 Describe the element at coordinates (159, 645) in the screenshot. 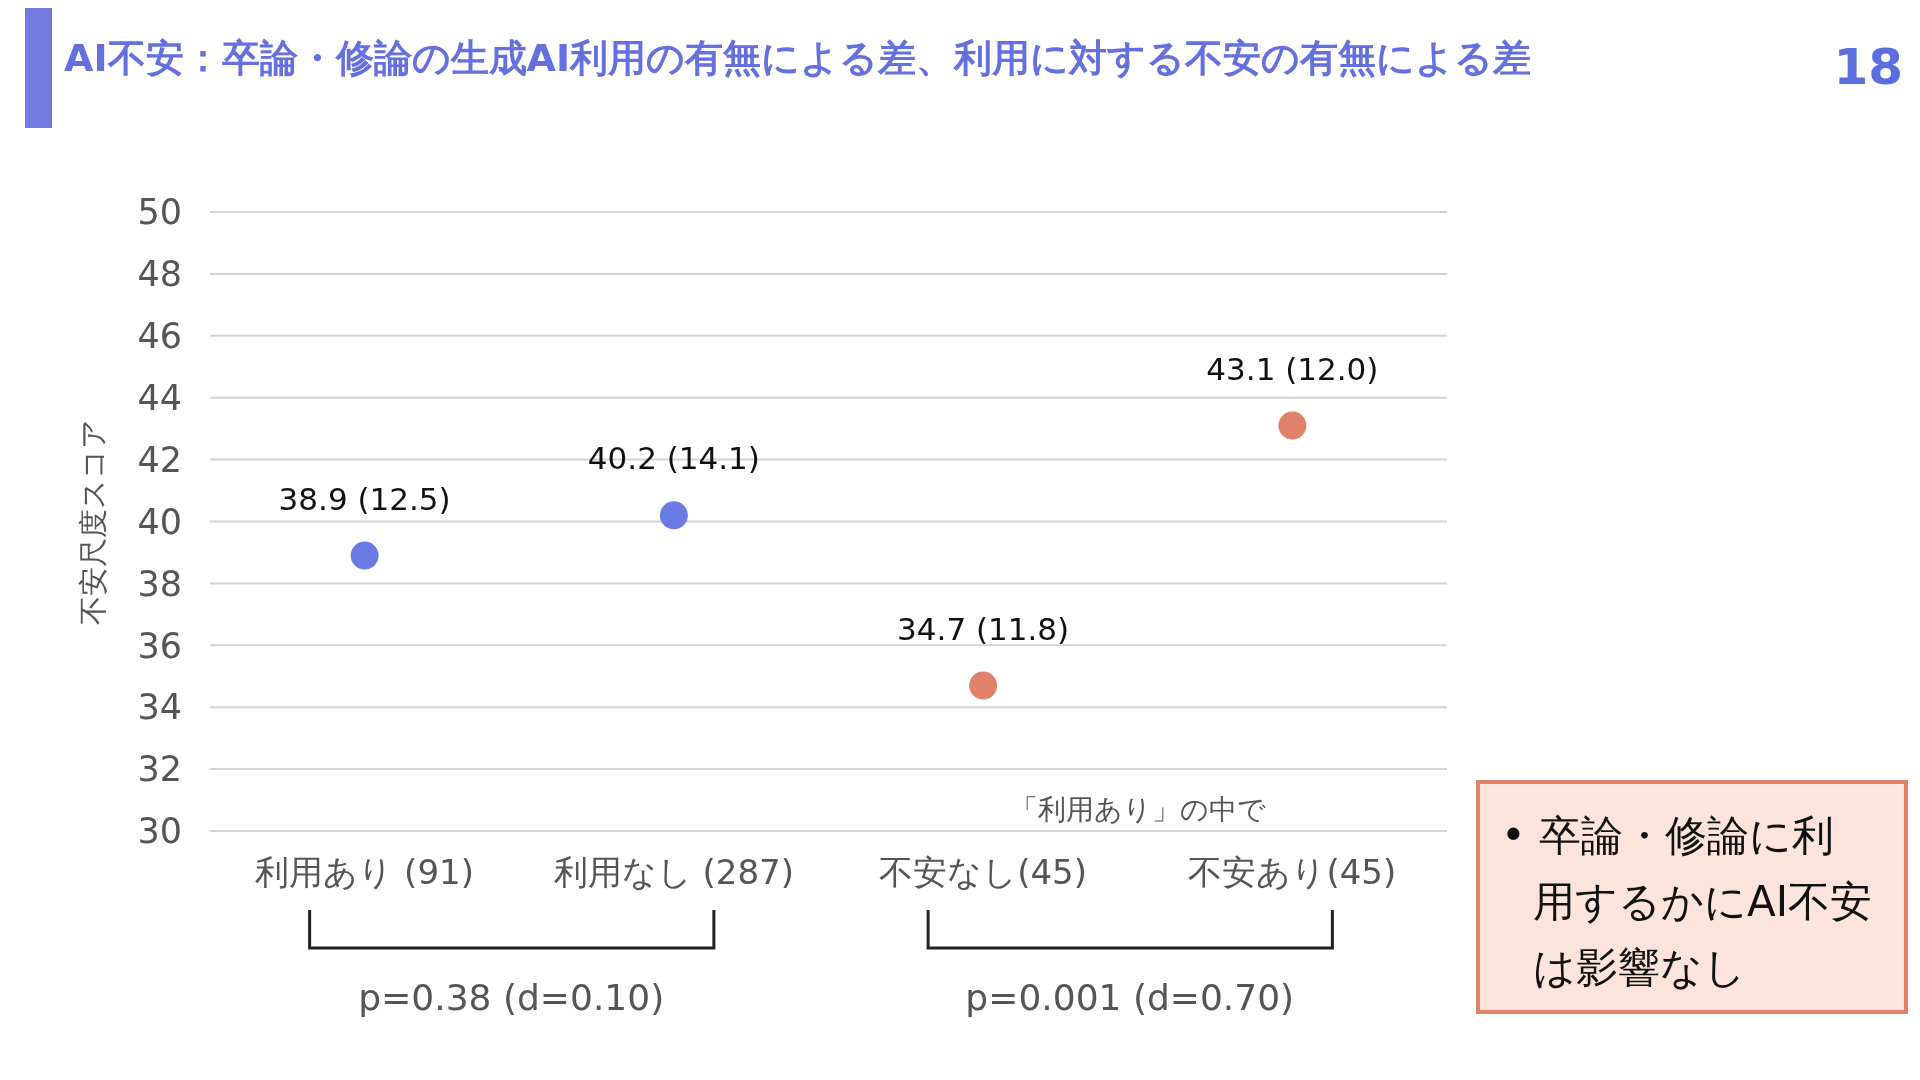

I see `y-tick-label: 36` at that location.